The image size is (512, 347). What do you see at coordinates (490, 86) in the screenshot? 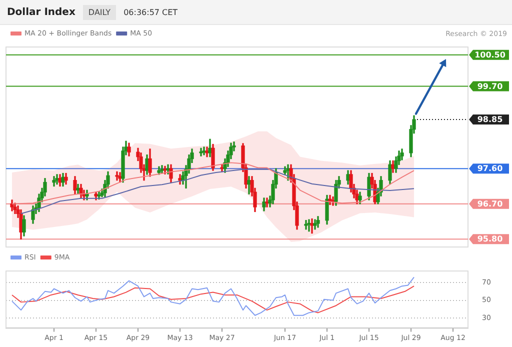
I see `ref-line-label: 99.70` at bounding box center [490, 86].